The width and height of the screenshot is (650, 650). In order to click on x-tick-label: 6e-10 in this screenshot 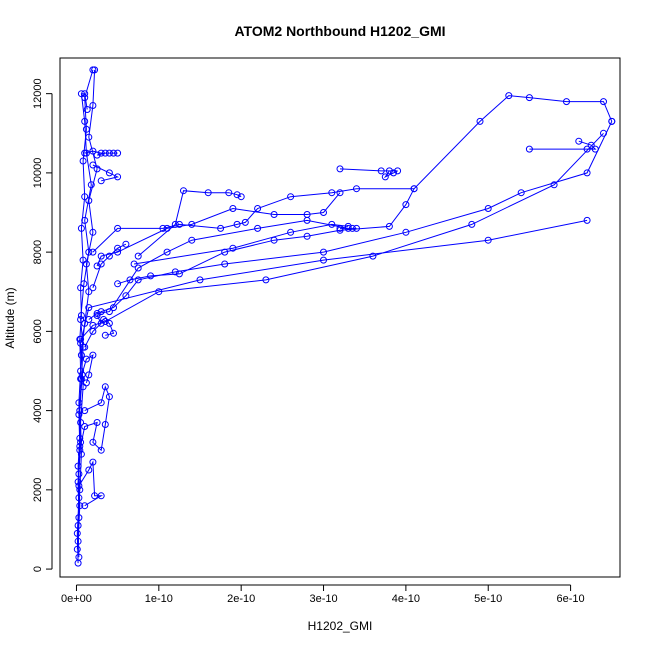, I will do `click(571, 599)`.